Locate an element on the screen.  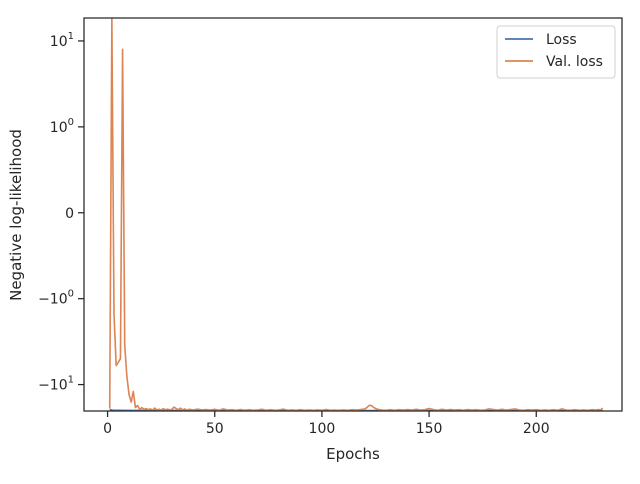
x-tick-label: 100 is located at coordinates (322, 429).